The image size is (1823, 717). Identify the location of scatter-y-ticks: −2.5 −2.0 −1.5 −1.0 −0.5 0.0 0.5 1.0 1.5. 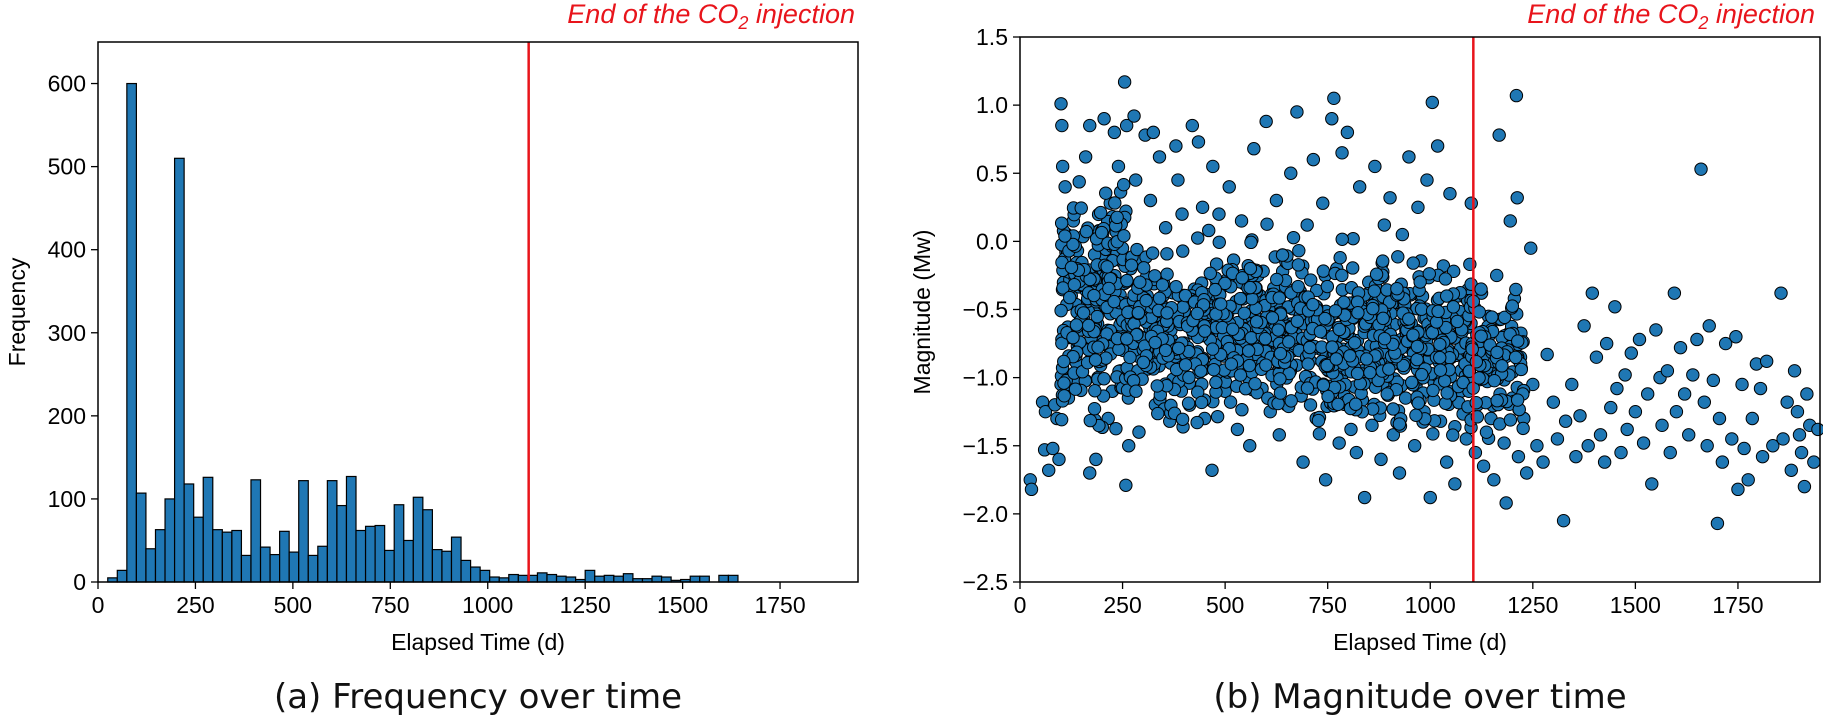
(991, 309).